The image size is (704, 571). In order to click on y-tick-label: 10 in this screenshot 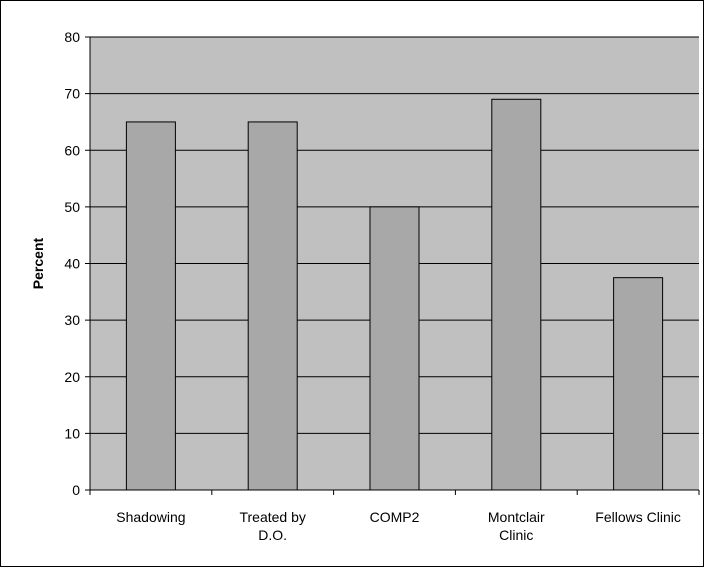, I will do `click(72, 433)`.